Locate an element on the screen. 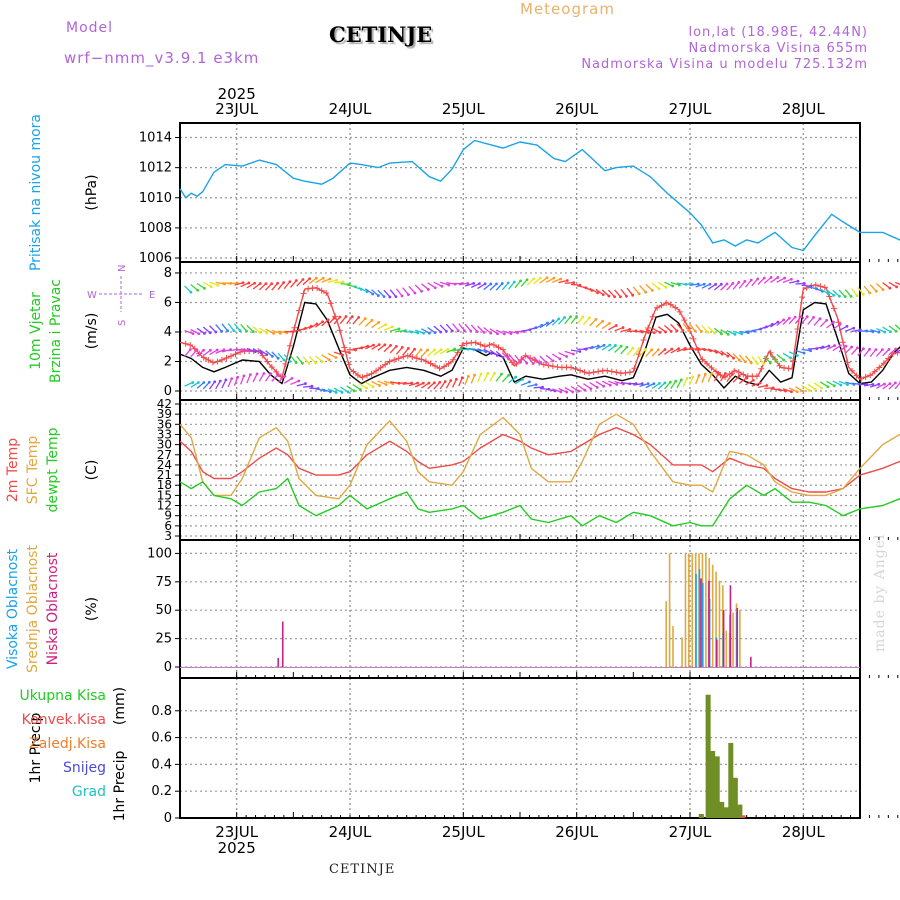 The width and height of the screenshot is (900, 900). bottom-day-label: 28JUL is located at coordinates (803, 832).